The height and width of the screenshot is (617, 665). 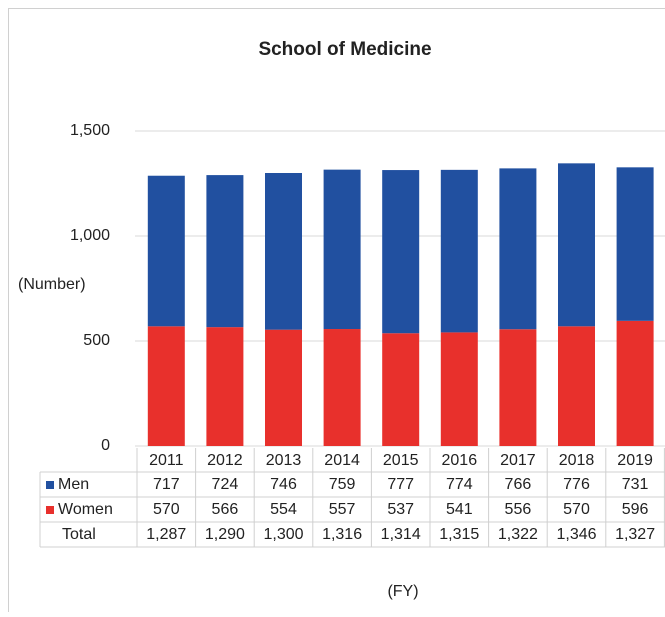 What do you see at coordinates (85, 509) in the screenshot?
I see `legend-label: Women` at bounding box center [85, 509].